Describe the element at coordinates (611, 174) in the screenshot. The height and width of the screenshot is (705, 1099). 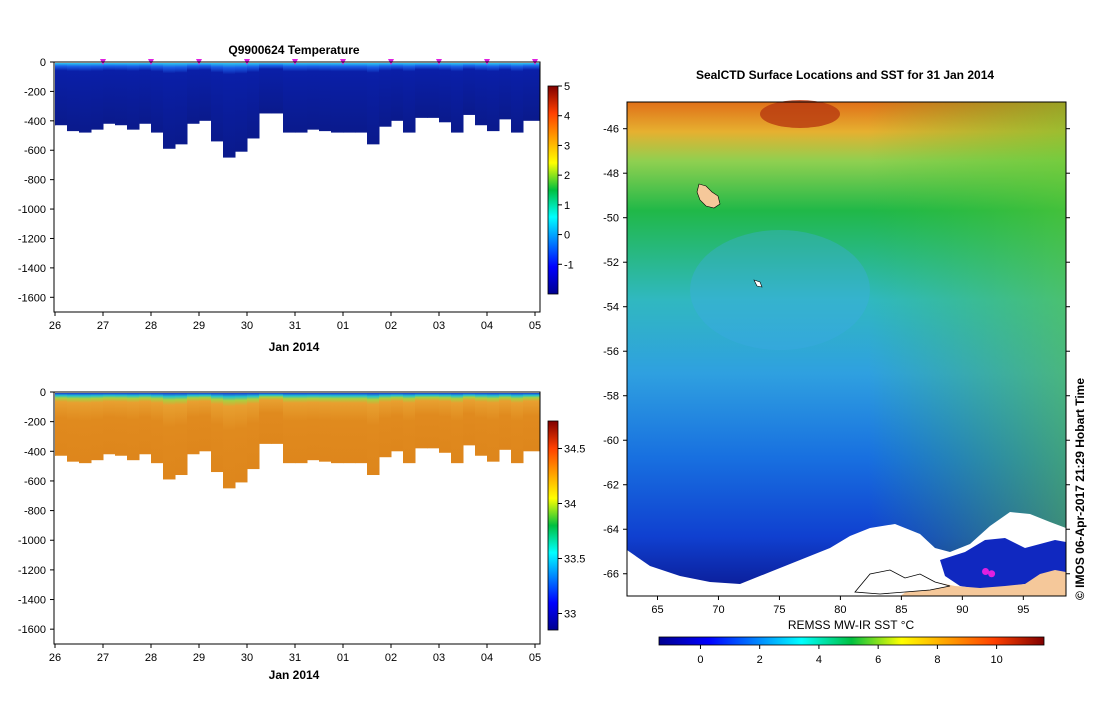
I see `lat-tick-label: -48` at that location.